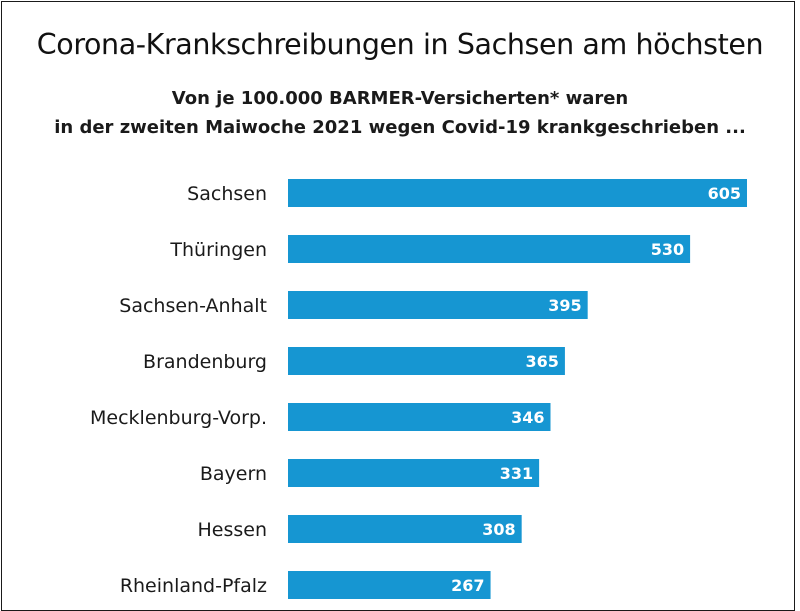 This screenshot has width=800, height=611. I want to click on value-label: 331, so click(516, 473).